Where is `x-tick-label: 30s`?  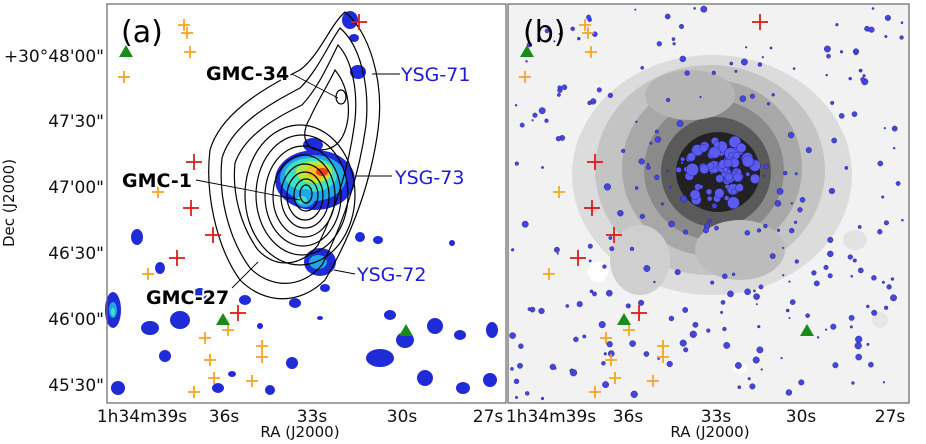
x-tick-label: 30s is located at coordinates (402, 417).